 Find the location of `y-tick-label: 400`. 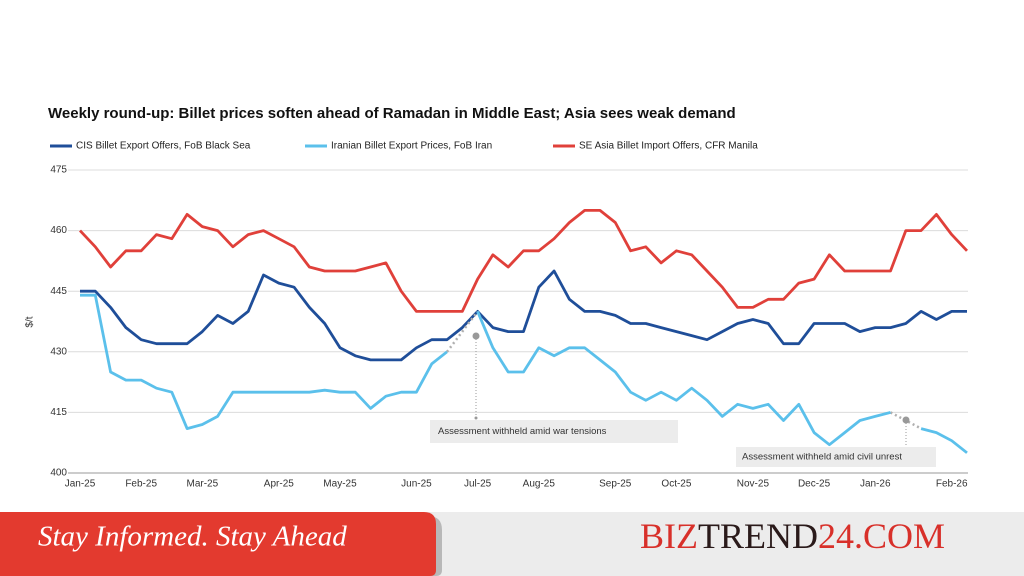

y-tick-label: 400 is located at coordinates (58, 473).